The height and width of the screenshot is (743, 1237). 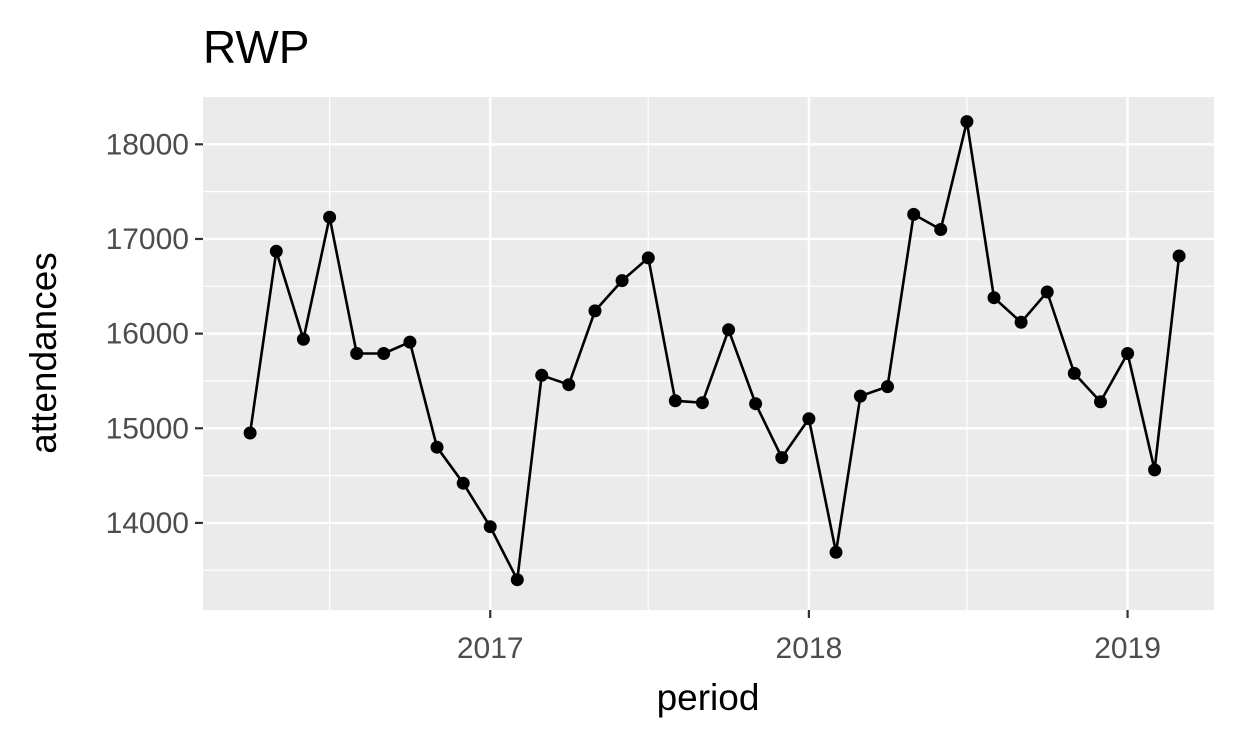 What do you see at coordinates (809, 648) in the screenshot?
I see `x-tick-label: 2018` at bounding box center [809, 648].